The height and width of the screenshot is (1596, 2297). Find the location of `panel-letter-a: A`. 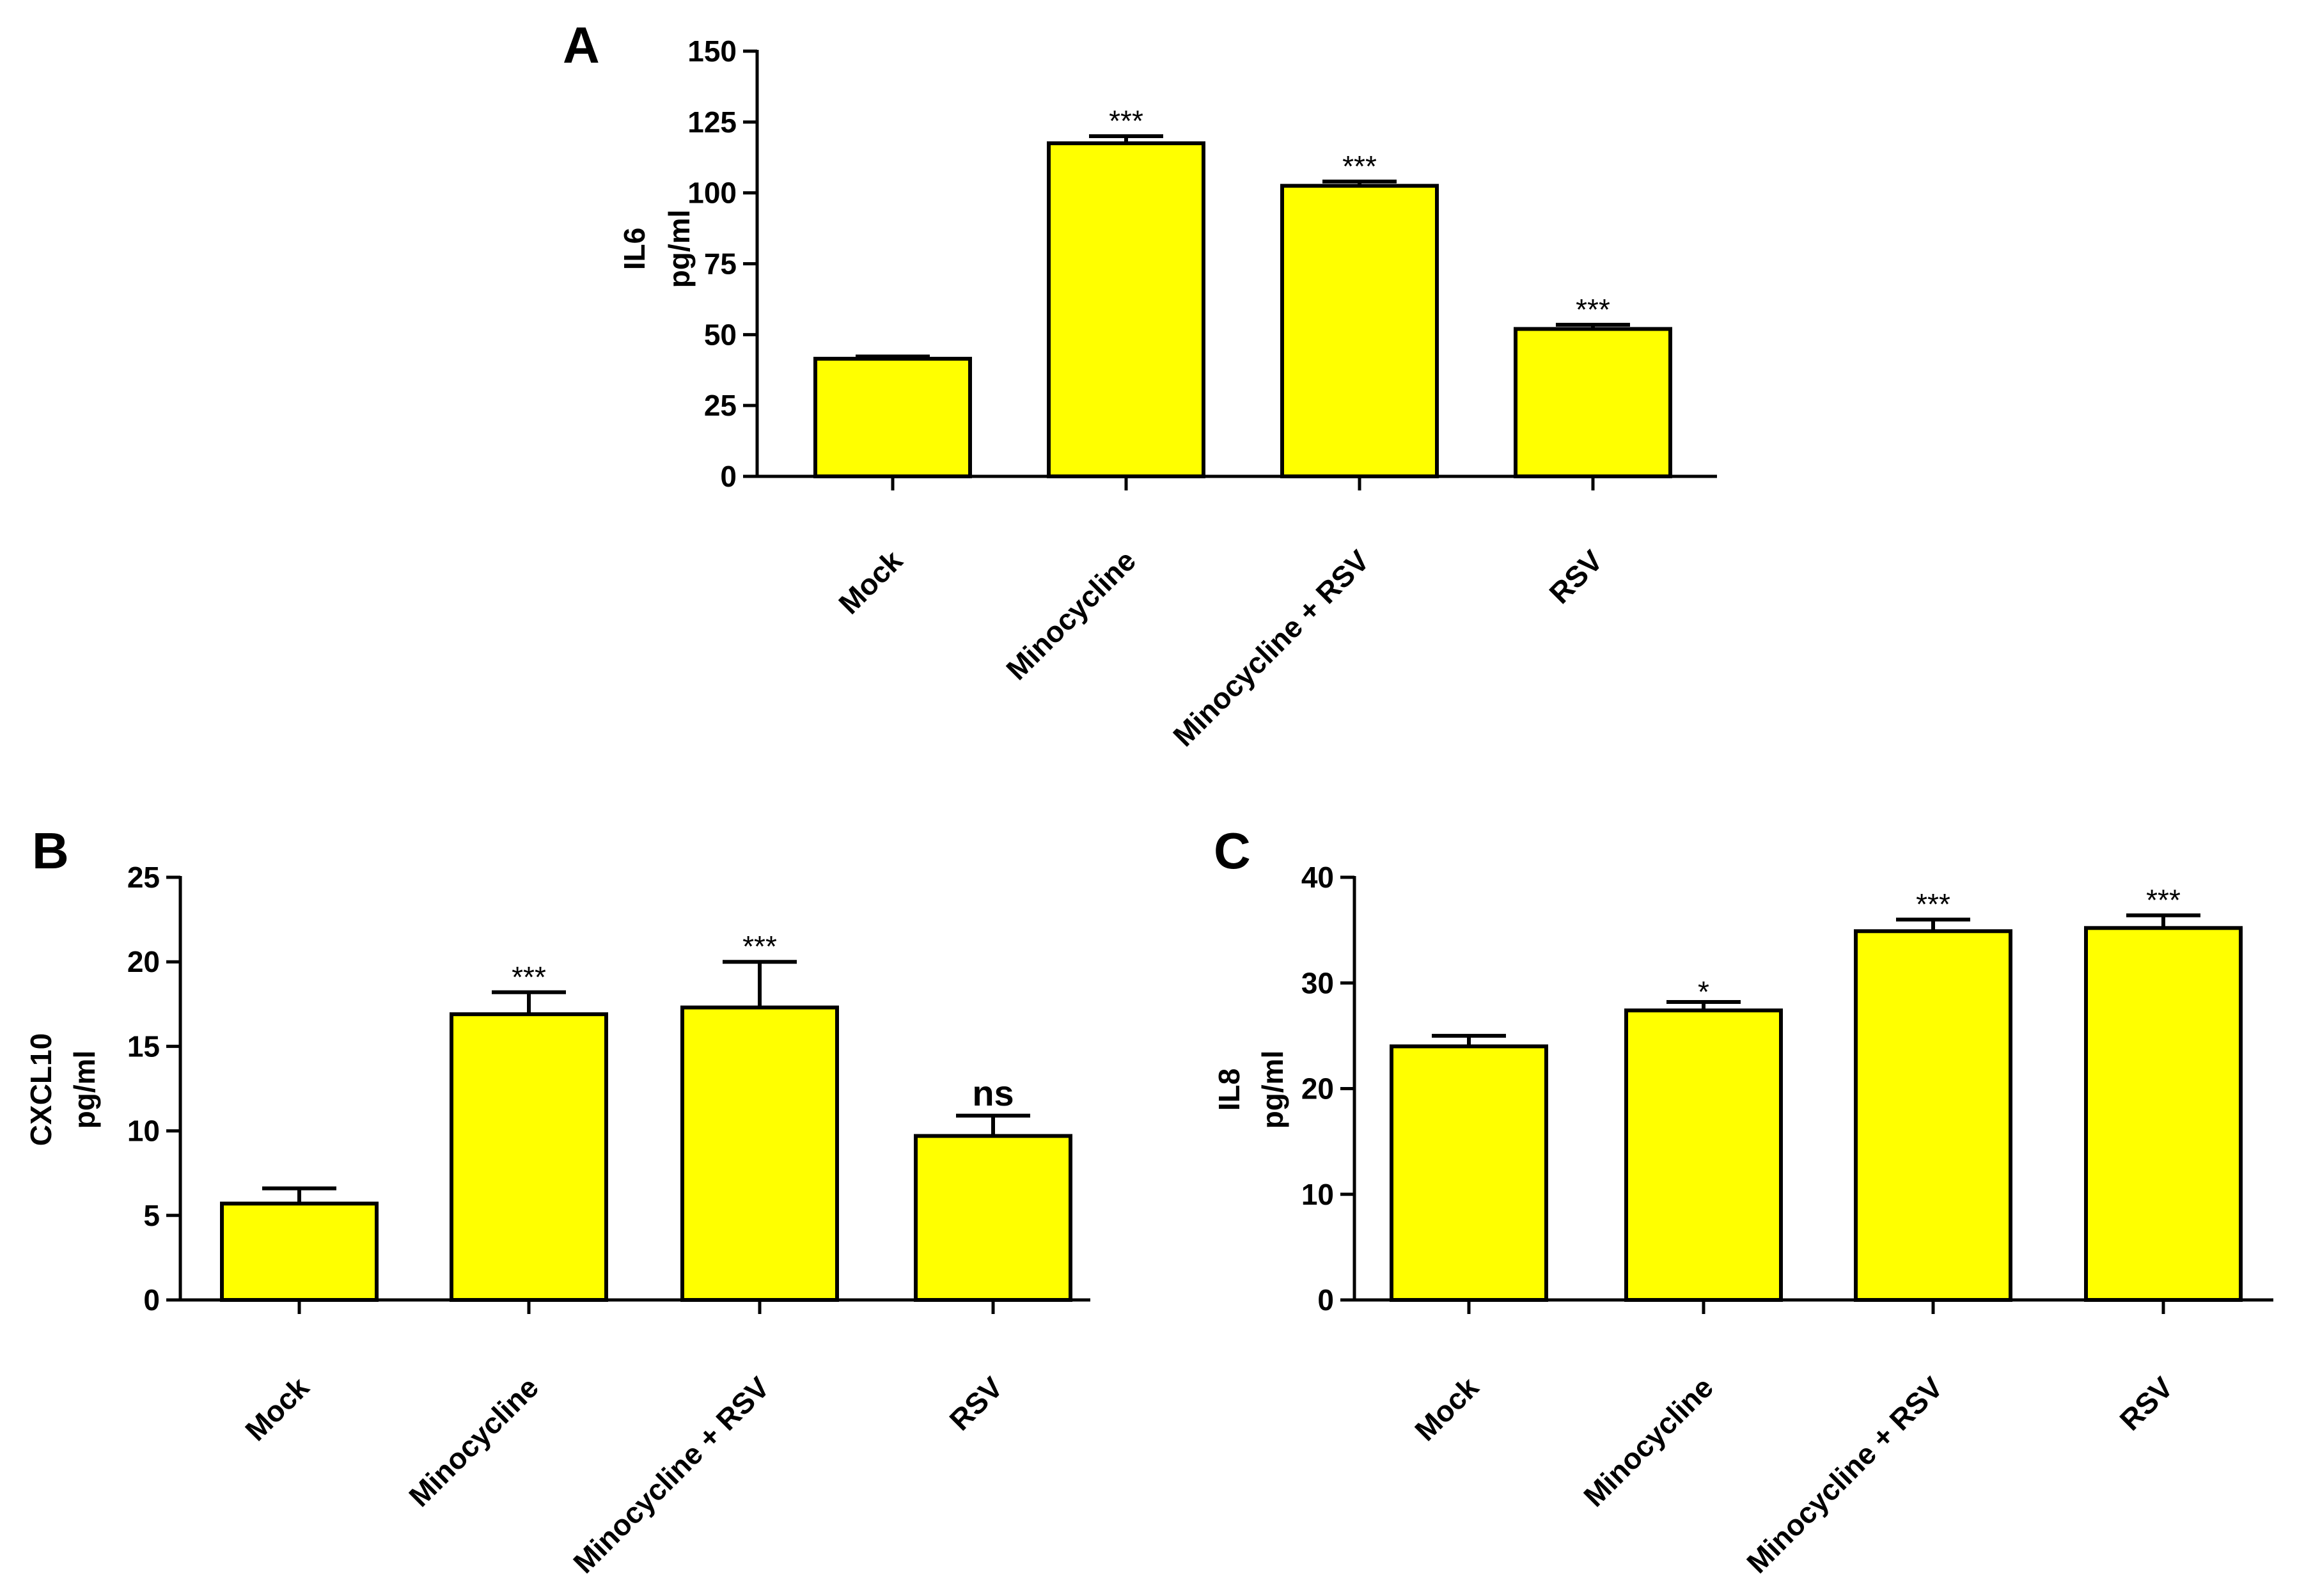

panel-letter-a: A is located at coordinates (581, 45).